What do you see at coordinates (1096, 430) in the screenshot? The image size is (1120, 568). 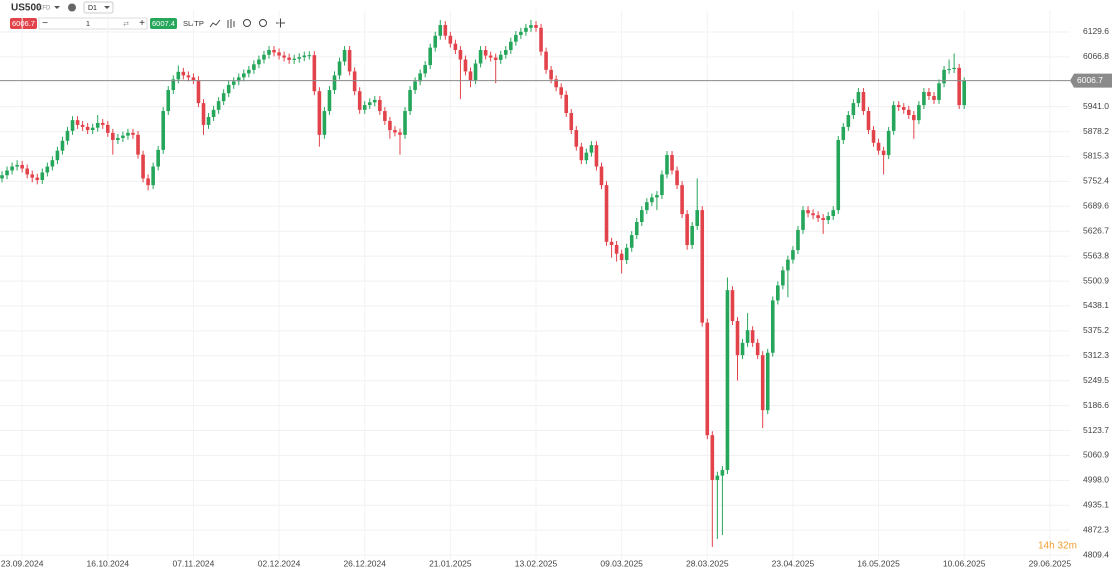 I see `y-tick-label: 5123.7` at bounding box center [1096, 430].